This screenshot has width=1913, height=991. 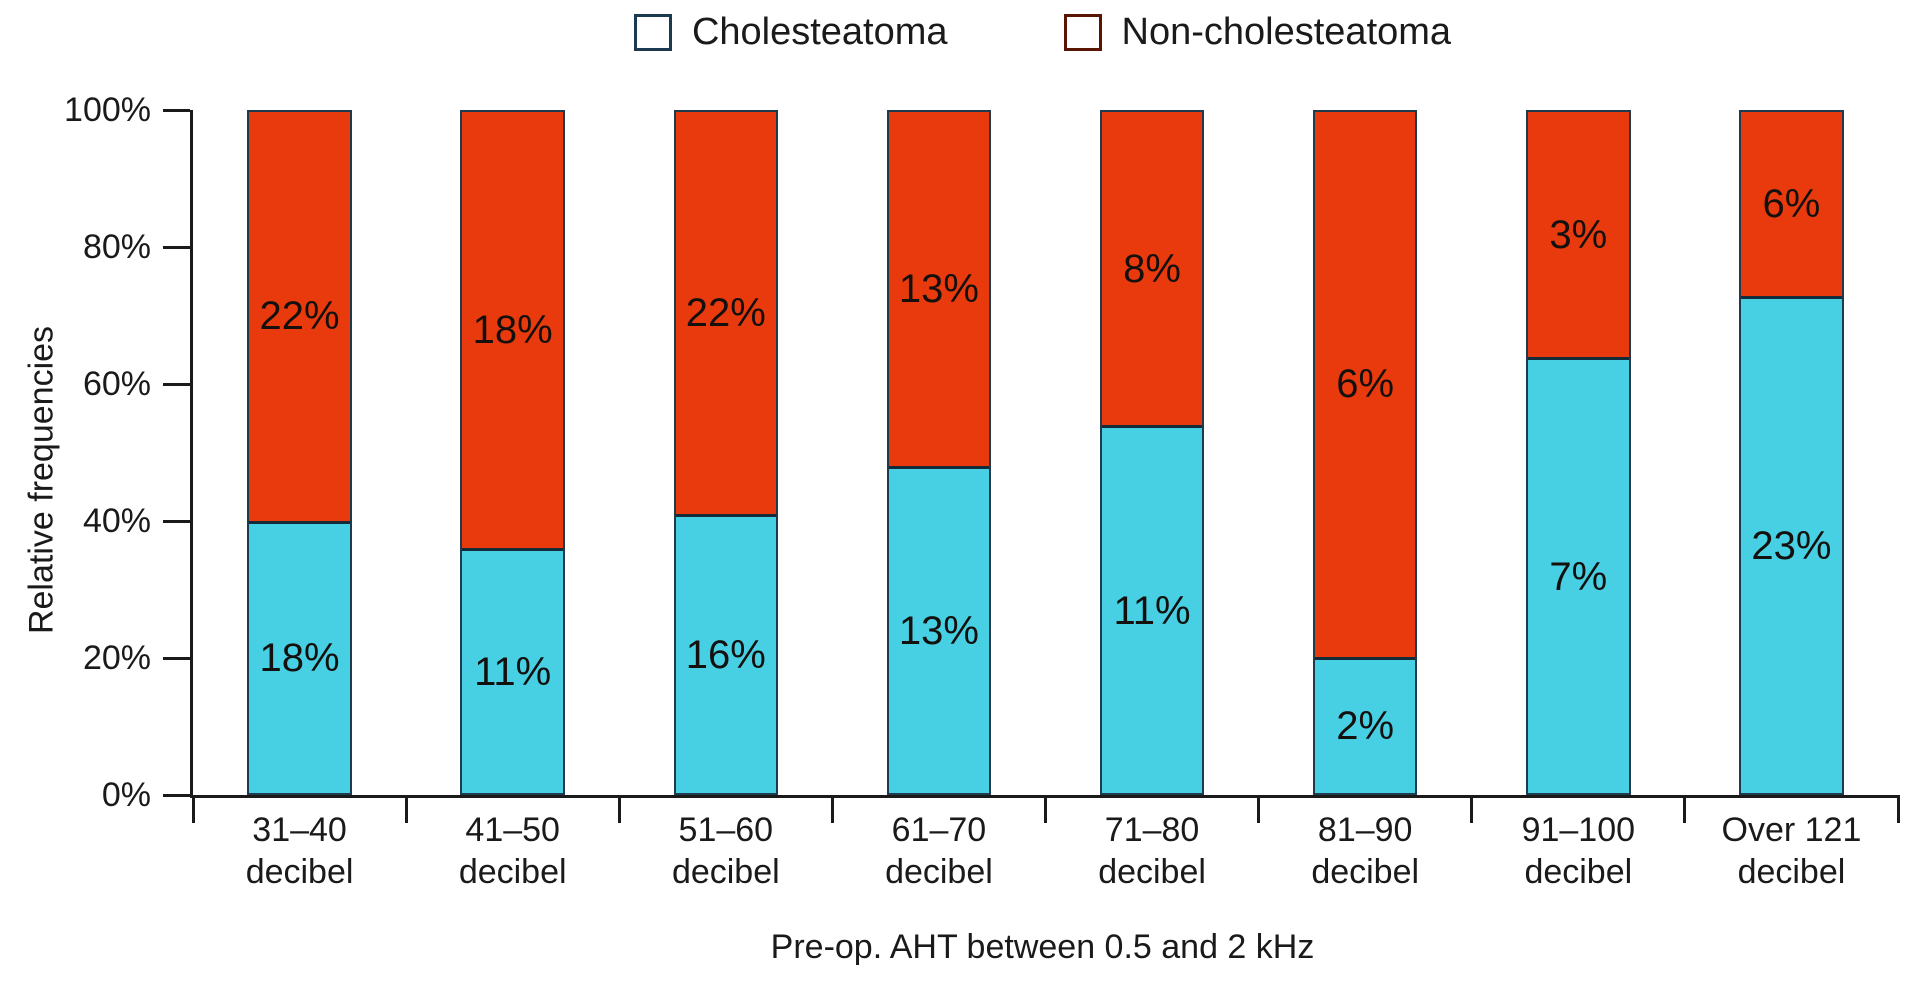 I want to click on legend-label-non-cholesteatoma: Non-cholesteatoma, so click(x=1286, y=32).